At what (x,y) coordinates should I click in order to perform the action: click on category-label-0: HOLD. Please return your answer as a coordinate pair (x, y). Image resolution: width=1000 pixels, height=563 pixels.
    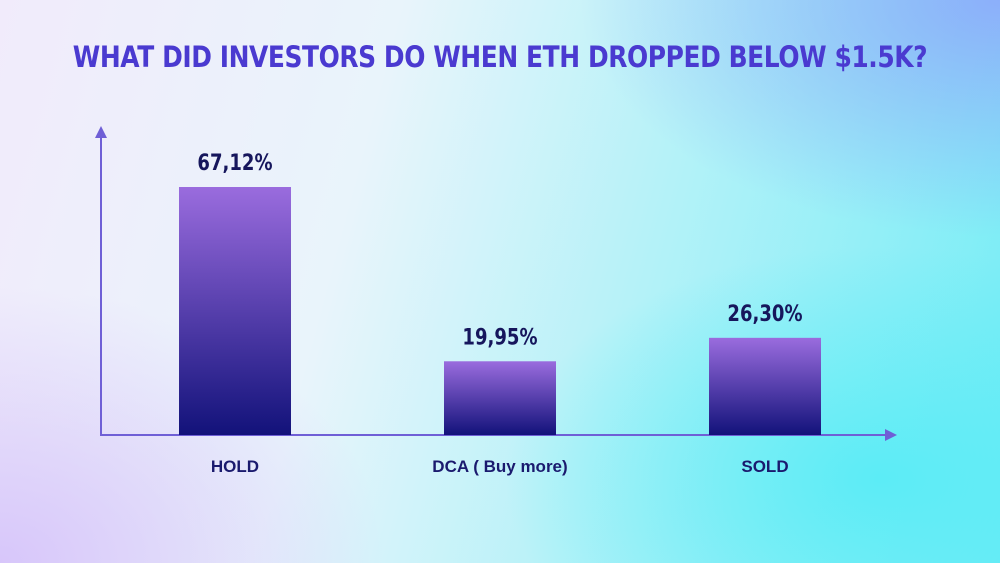
    Looking at the image, I should click on (235, 466).